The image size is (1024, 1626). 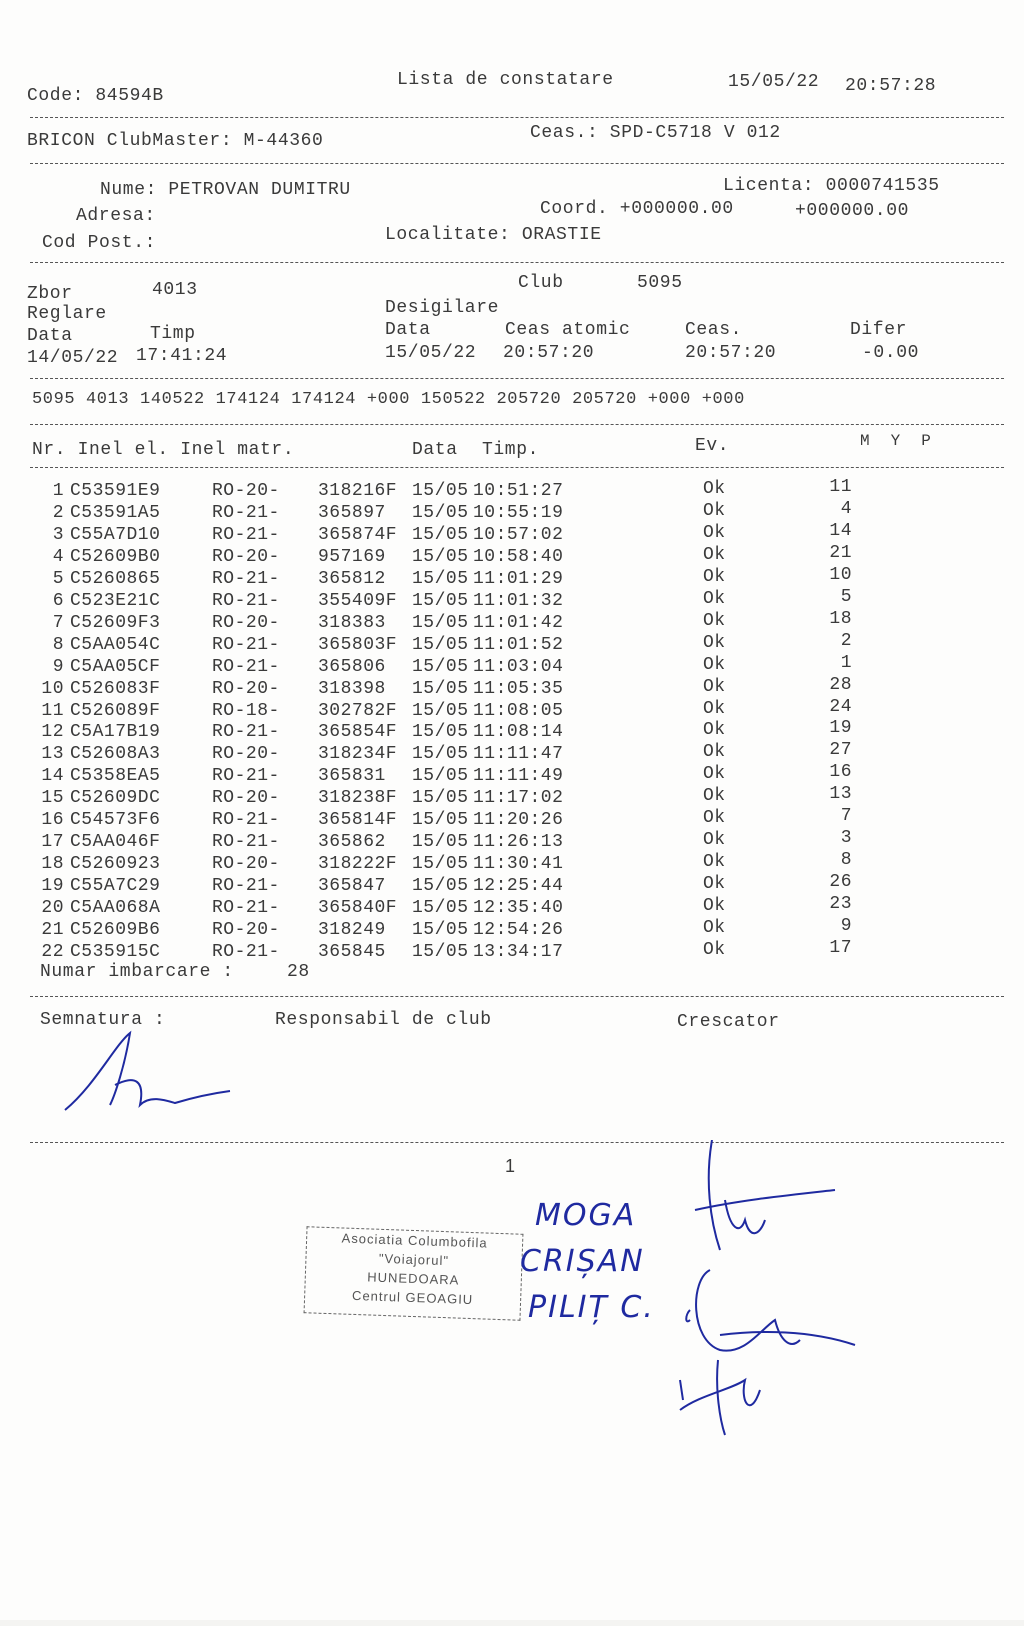 What do you see at coordinates (95, 96) in the screenshot?
I see `code: Code: 84594B` at bounding box center [95, 96].